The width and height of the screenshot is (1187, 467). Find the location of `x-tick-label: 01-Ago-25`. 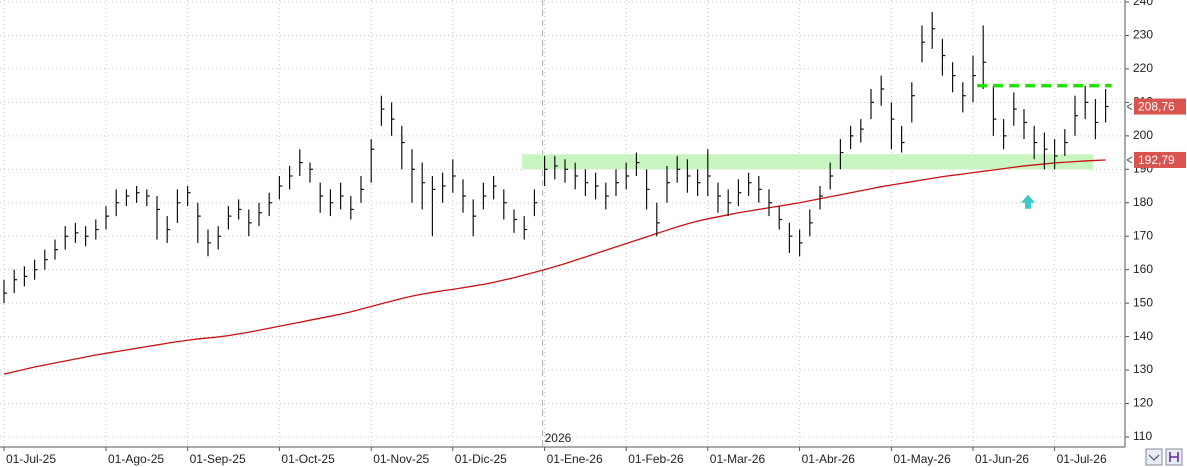

x-tick-label: 01-Ago-25 is located at coordinates (136, 459).